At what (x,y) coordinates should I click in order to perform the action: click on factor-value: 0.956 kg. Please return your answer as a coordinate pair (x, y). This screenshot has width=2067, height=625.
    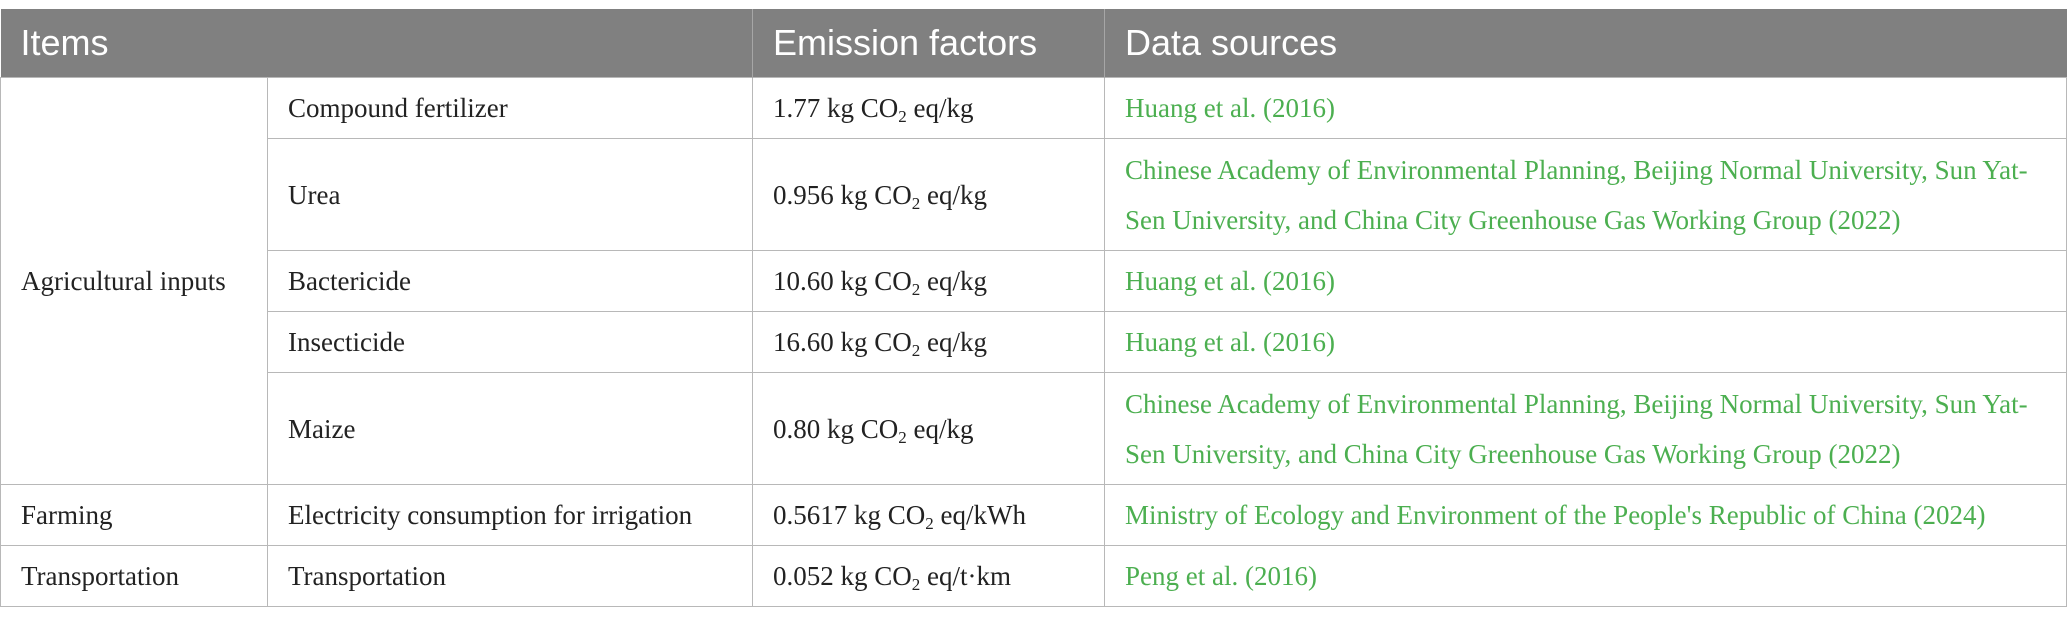
    Looking at the image, I should click on (820, 194).